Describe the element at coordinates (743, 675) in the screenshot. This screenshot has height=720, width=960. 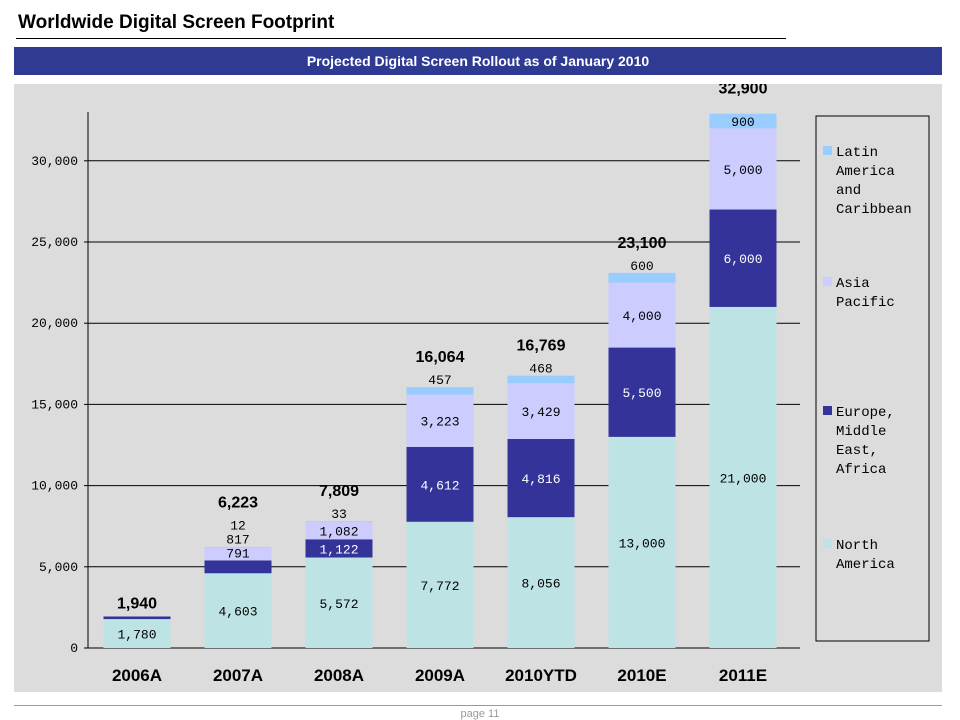
I see `category-label: 2011E` at that location.